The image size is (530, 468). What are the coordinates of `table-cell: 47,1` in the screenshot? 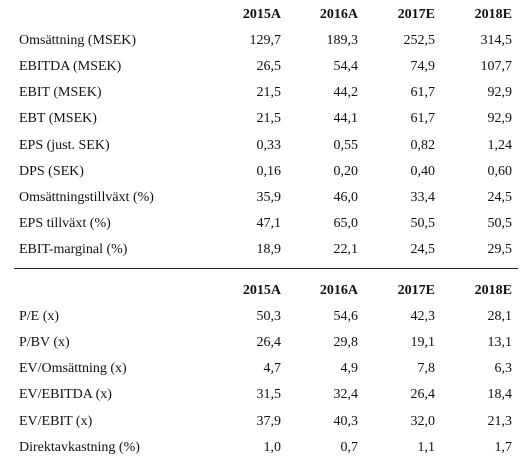 It's located at (269, 223).